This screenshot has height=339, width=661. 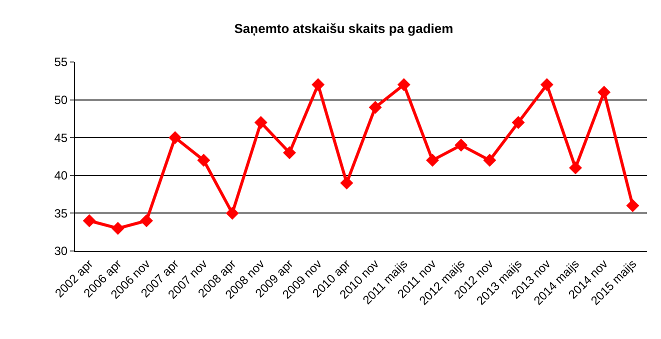 What do you see at coordinates (61, 251) in the screenshot?
I see `y-tick-label: 30` at bounding box center [61, 251].